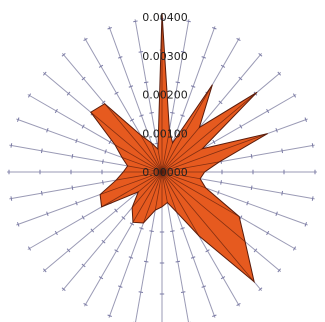 The image size is (325, 322). I want to click on radial-tick-label: 0.00100, so click(165, 133).